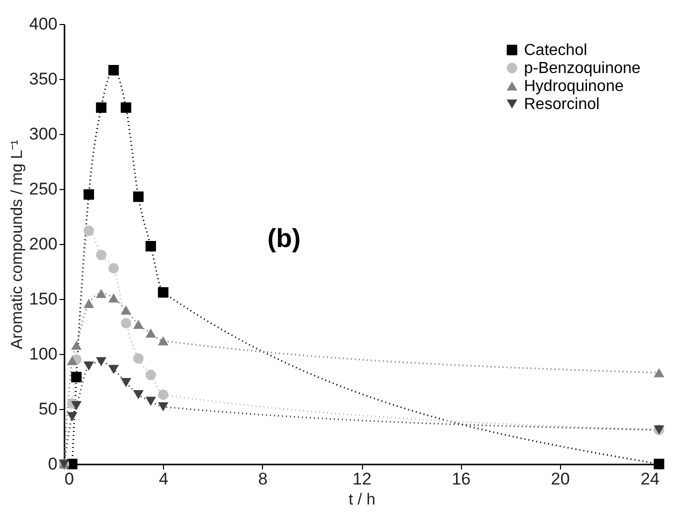 The height and width of the screenshot is (515, 680). I want to click on x-axis-title: t / h, so click(362, 500).